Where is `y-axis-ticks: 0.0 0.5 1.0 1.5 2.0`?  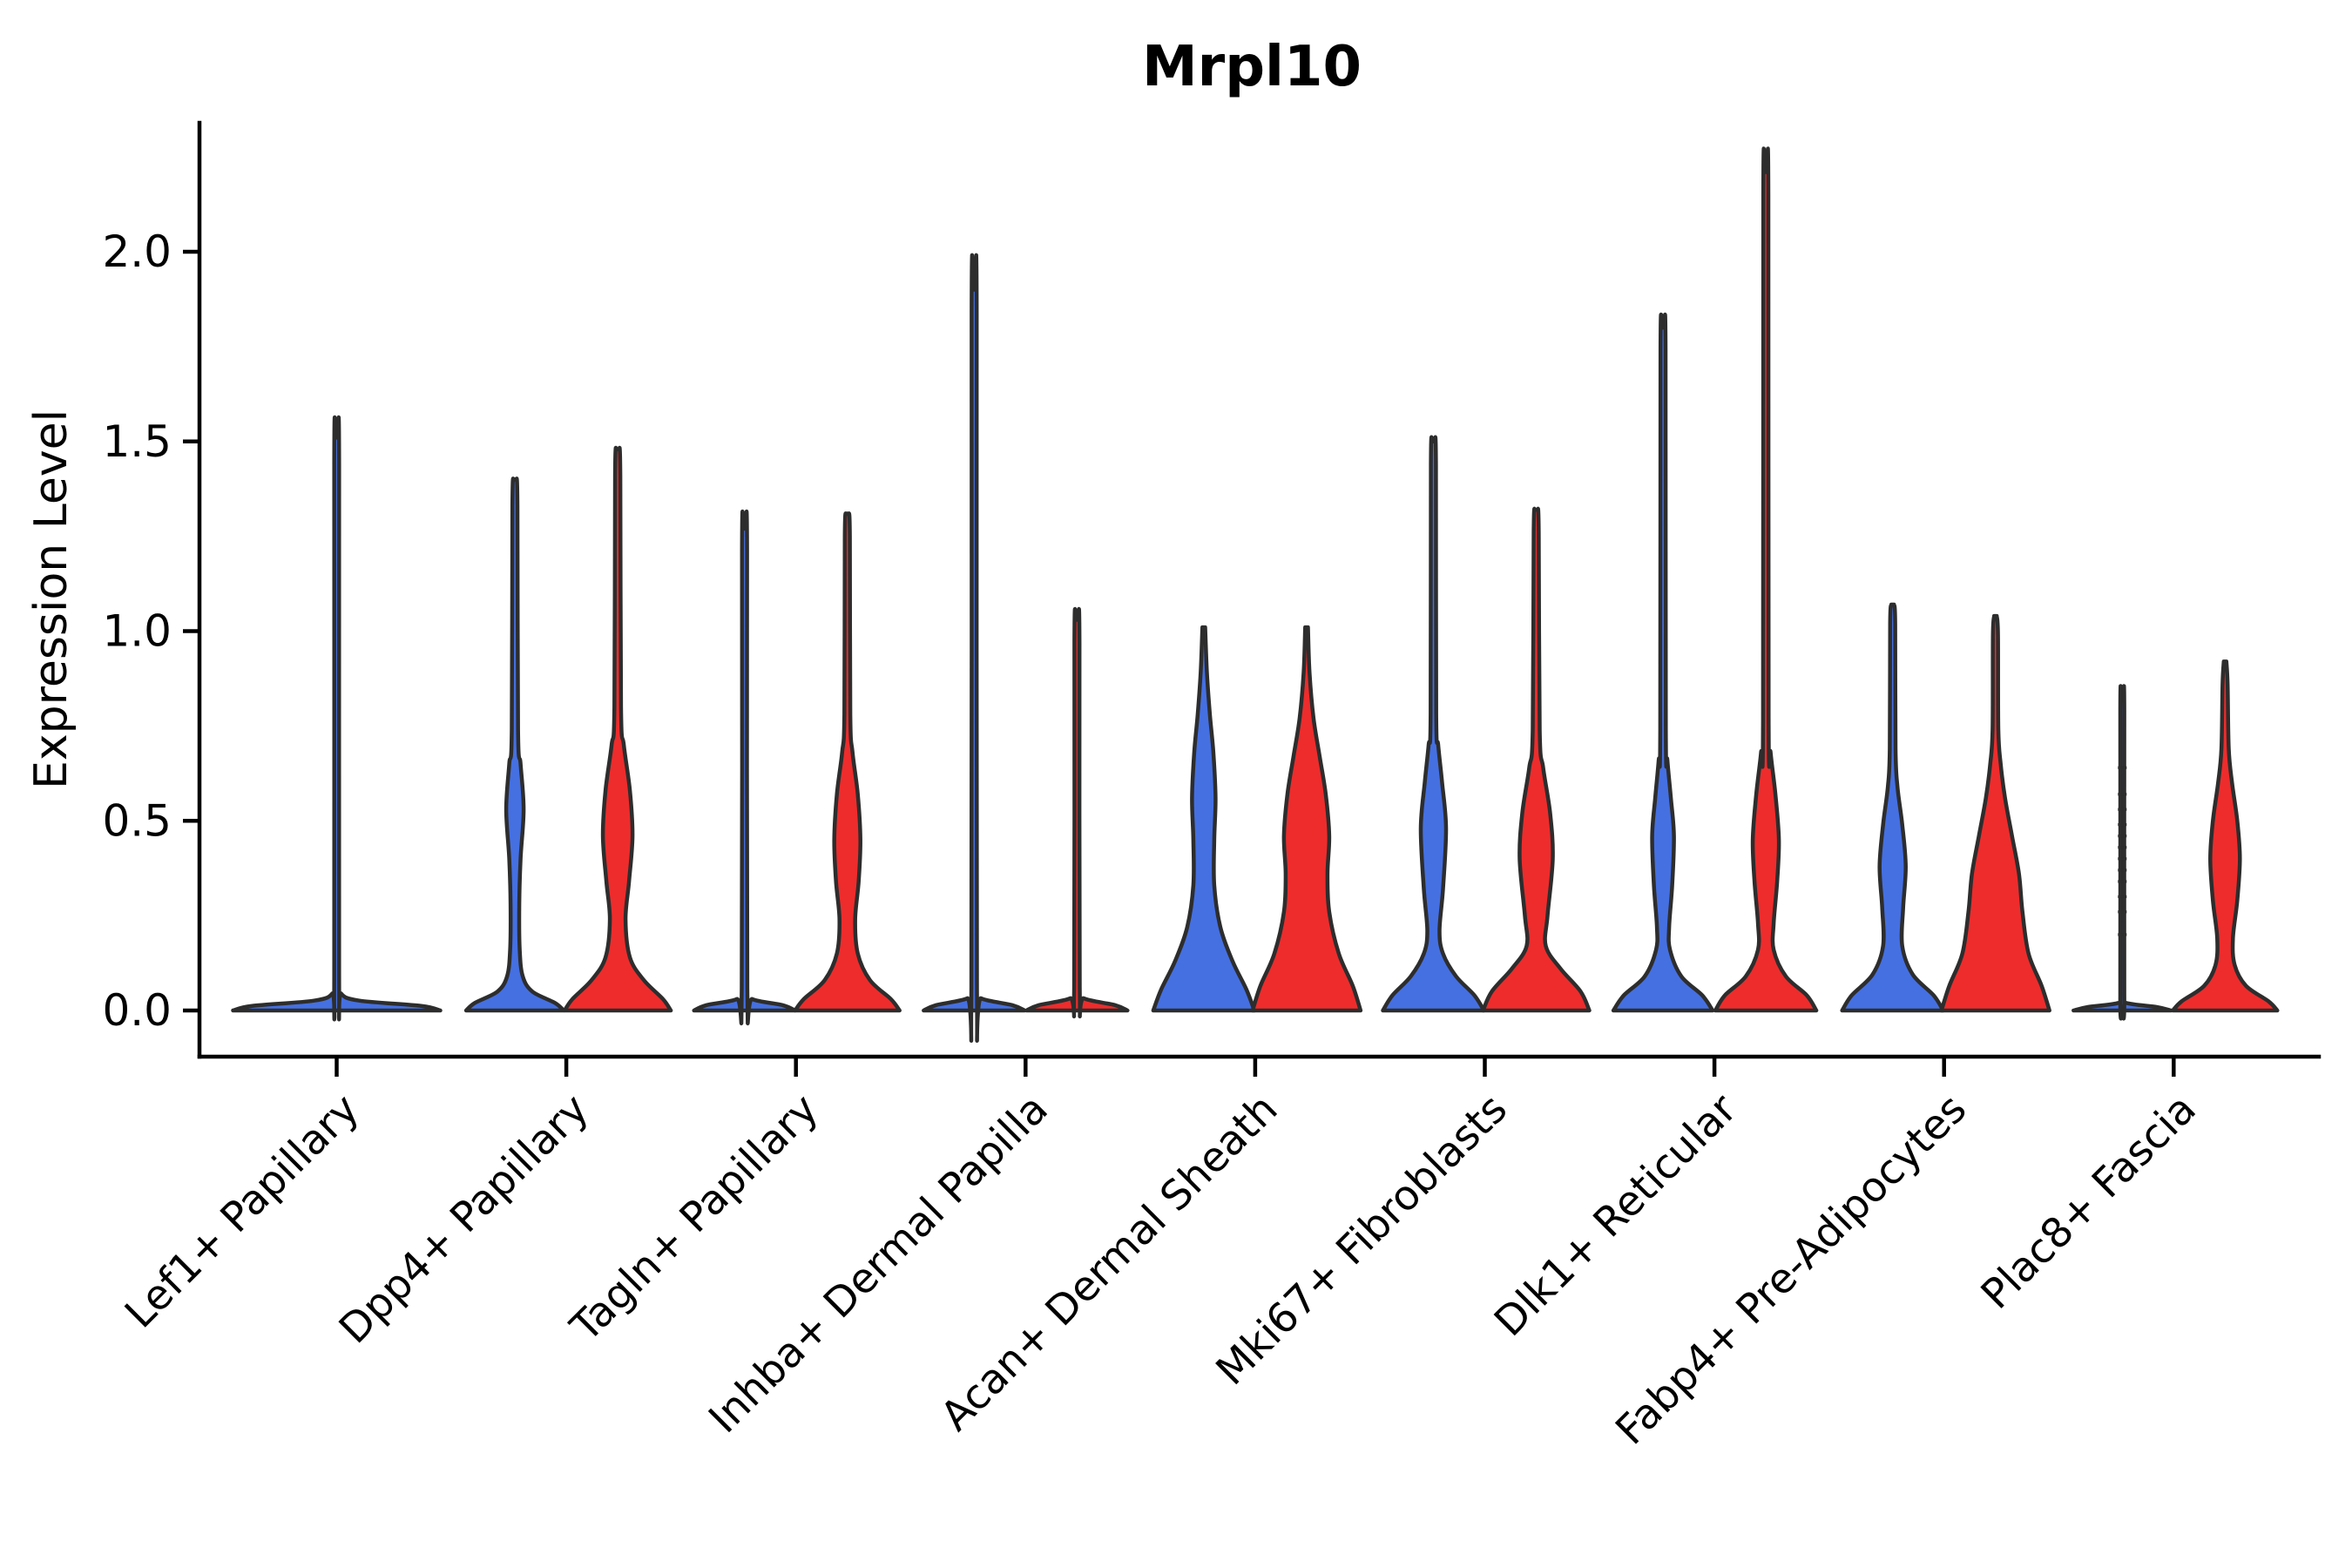
y-axis-ticks: 0.0 0.5 1.0 1.5 2.0 is located at coordinates (150, 631).